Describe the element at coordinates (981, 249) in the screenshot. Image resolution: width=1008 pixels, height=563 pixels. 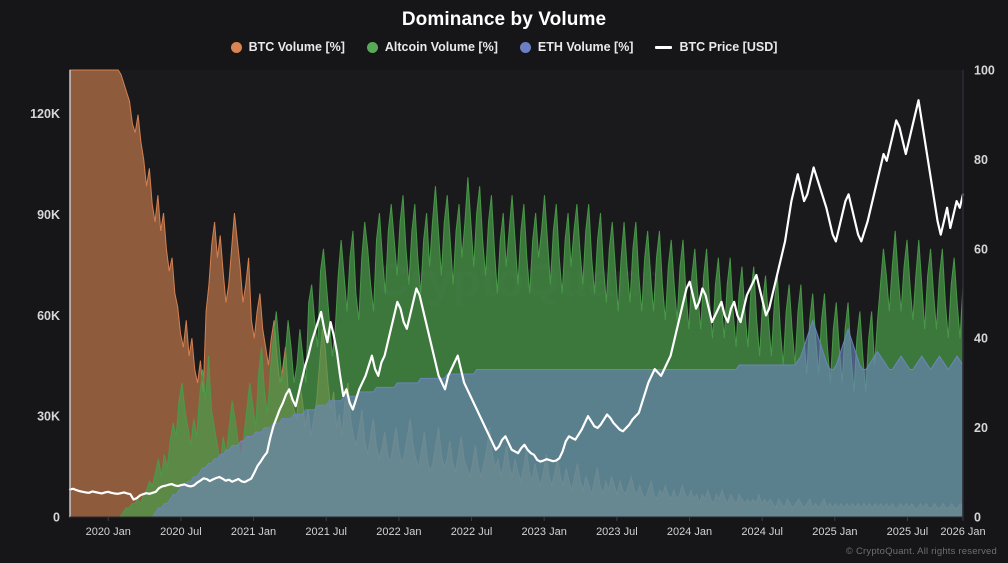
I see `right-axis-tick-label: 60` at that location.